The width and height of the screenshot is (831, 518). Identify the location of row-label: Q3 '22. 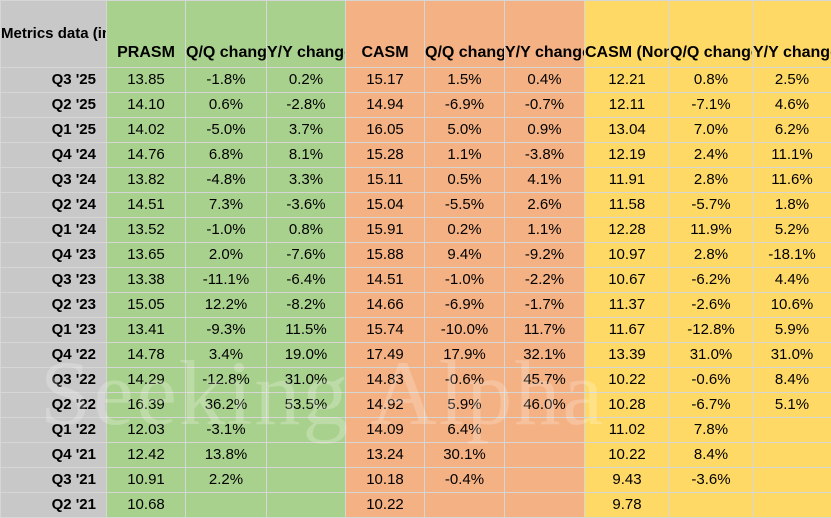
(54, 380).